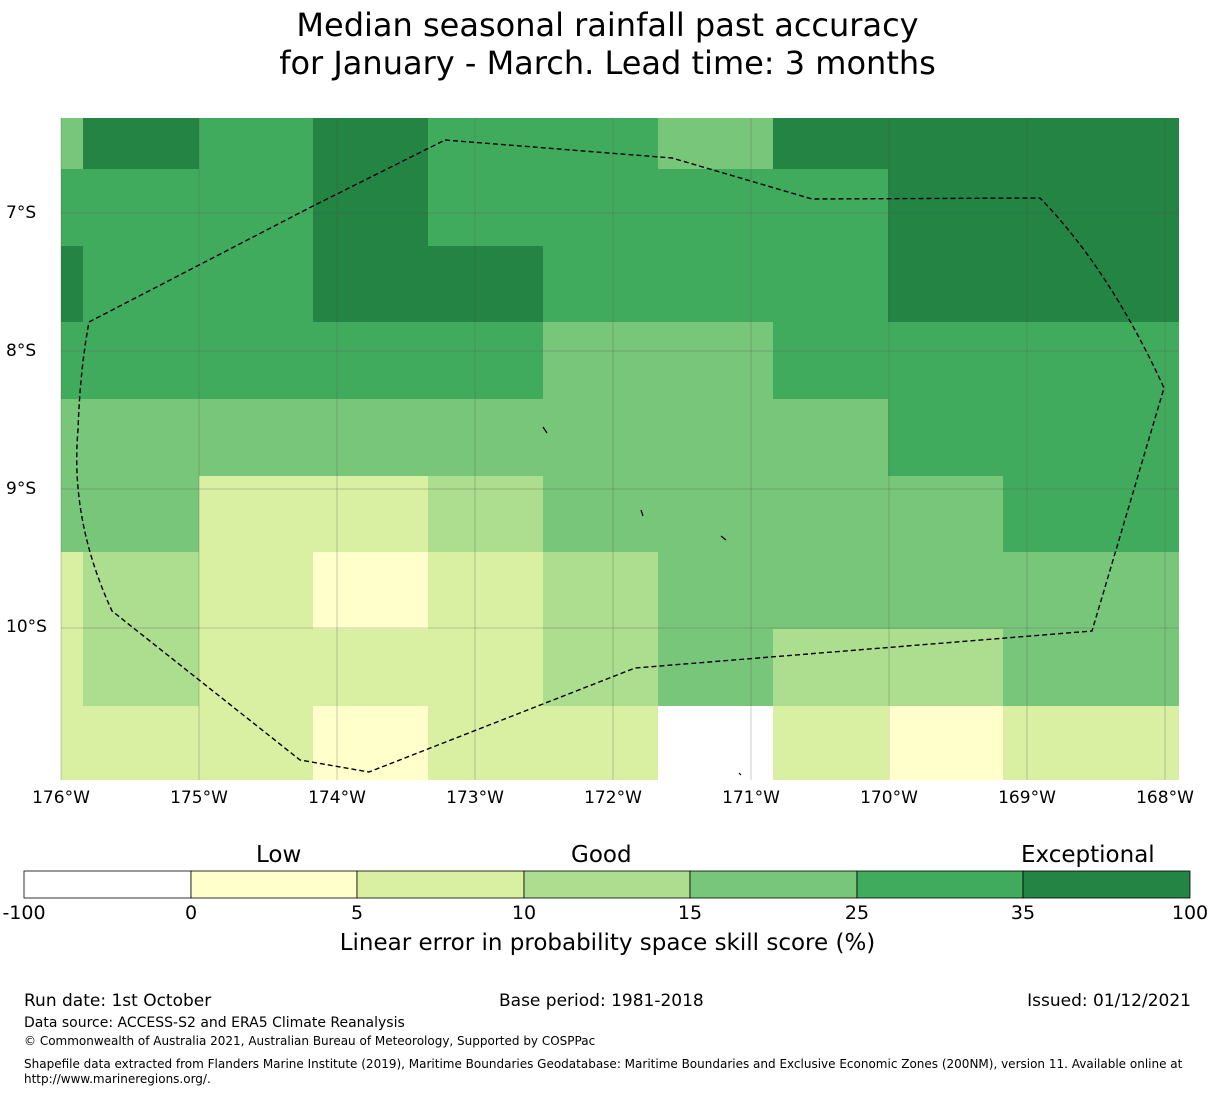 Image resolution: width=1215 pixels, height=1095 pixels. What do you see at coordinates (357, 913) in the screenshot?
I see `colorbar-tick-label: 5` at bounding box center [357, 913].